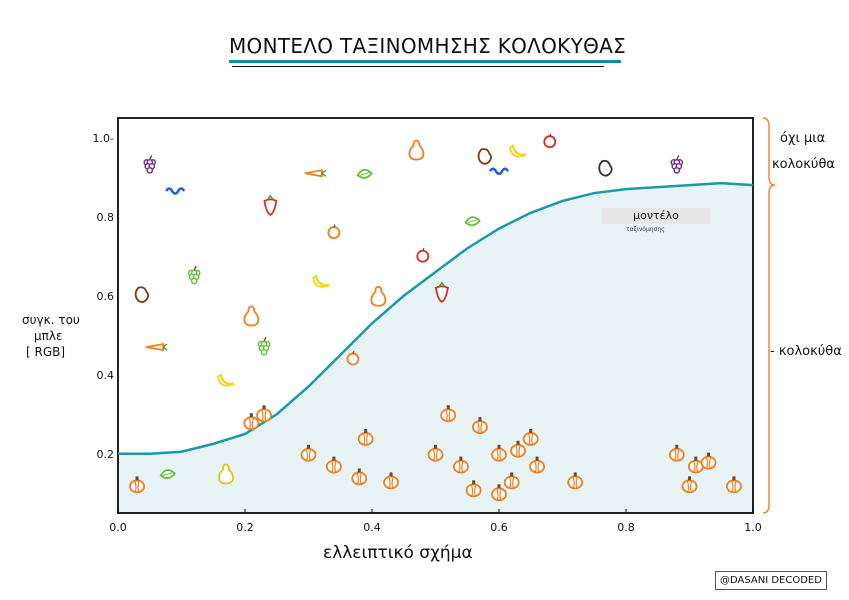 This screenshot has width=849, height=600. Describe the element at coordinates (499, 527) in the screenshot. I see `x-tick-label: 0.6` at that location.